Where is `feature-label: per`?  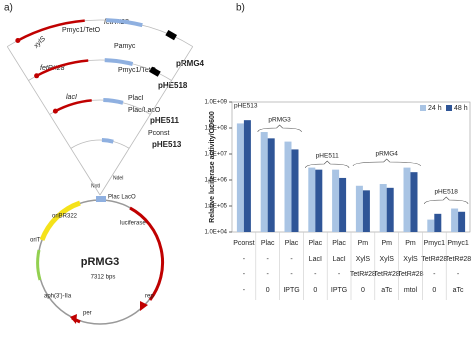
feature-label: per is located at coordinates (87, 314).